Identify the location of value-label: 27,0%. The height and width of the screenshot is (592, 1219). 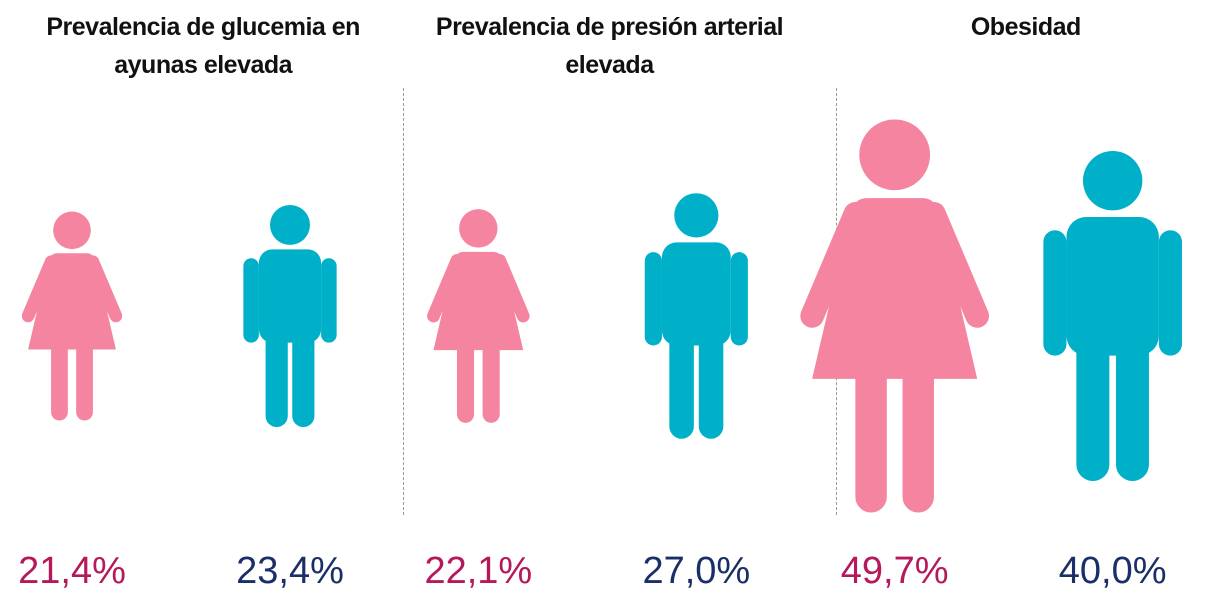
(696, 571).